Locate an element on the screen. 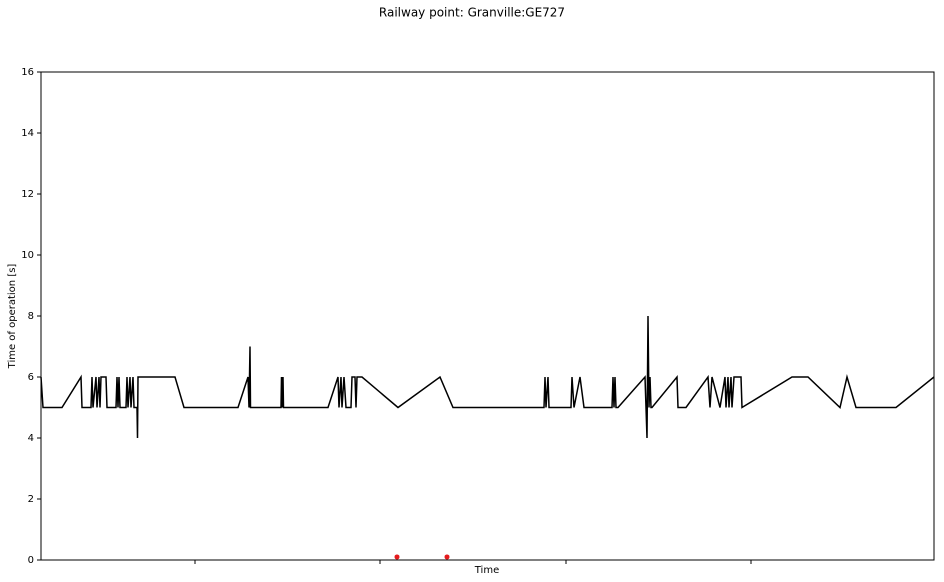 The width and height of the screenshot is (944, 582). y-tick-label: 6 is located at coordinates (31, 377).